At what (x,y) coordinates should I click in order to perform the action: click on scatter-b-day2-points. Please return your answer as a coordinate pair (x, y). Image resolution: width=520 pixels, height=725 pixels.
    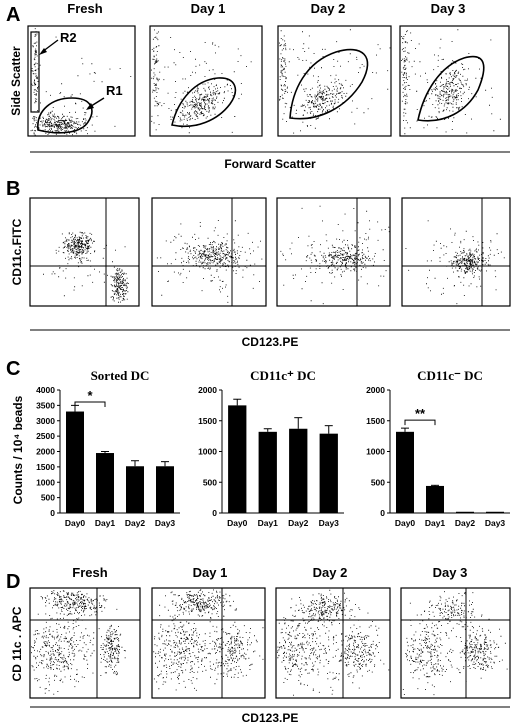
    Looking at the image, I should click on (335, 255).